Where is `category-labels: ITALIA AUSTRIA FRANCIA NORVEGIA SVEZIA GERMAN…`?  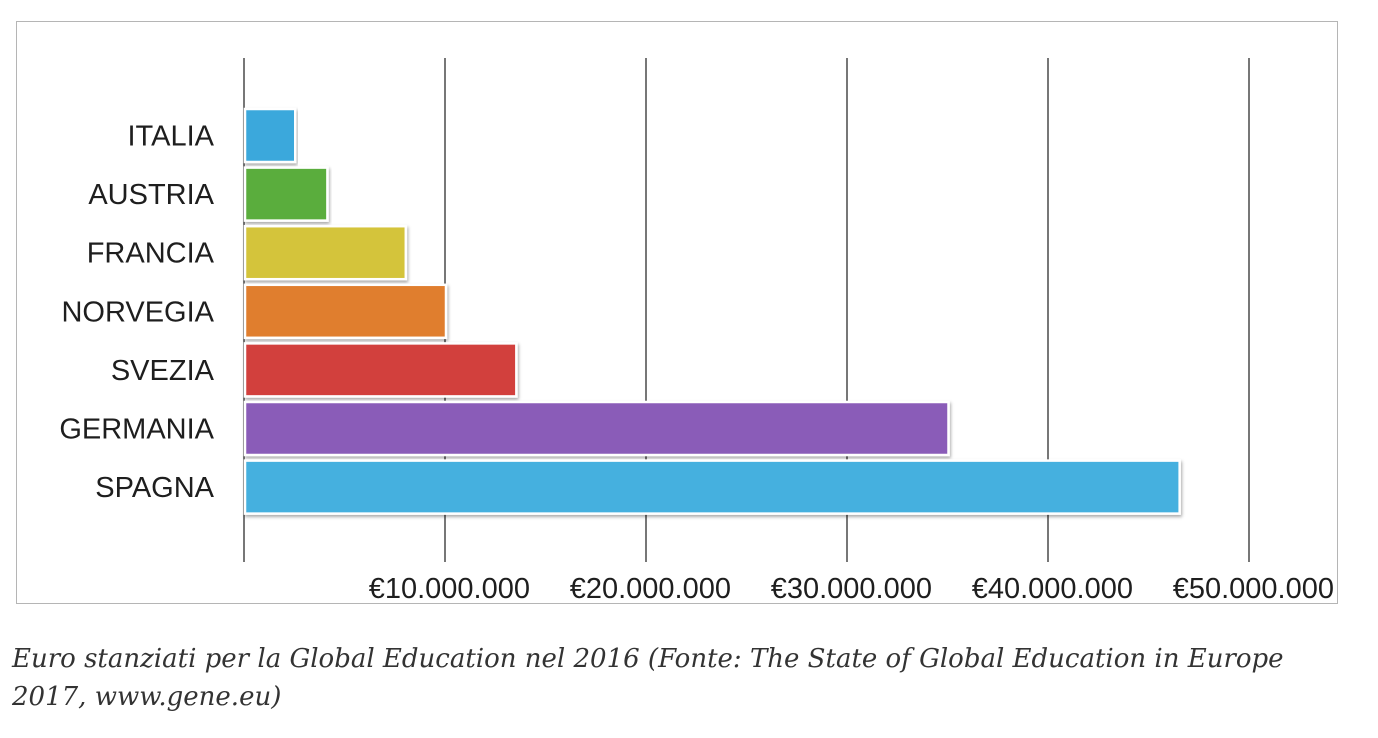
category-labels: ITALIA AUSTRIA FRANCIA NORVEGIA SVEZIA GERMAN… is located at coordinates (136, 313).